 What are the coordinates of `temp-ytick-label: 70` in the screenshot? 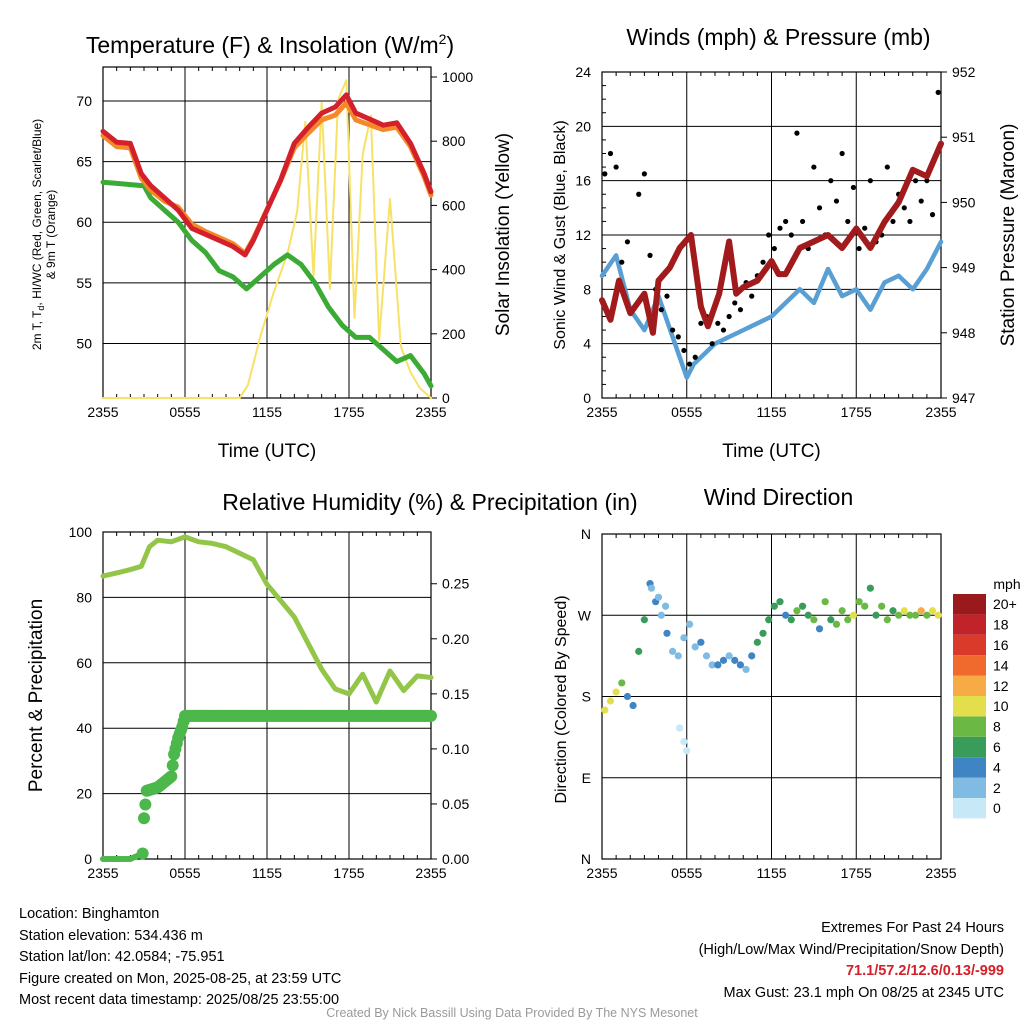 It's located at (84, 101).